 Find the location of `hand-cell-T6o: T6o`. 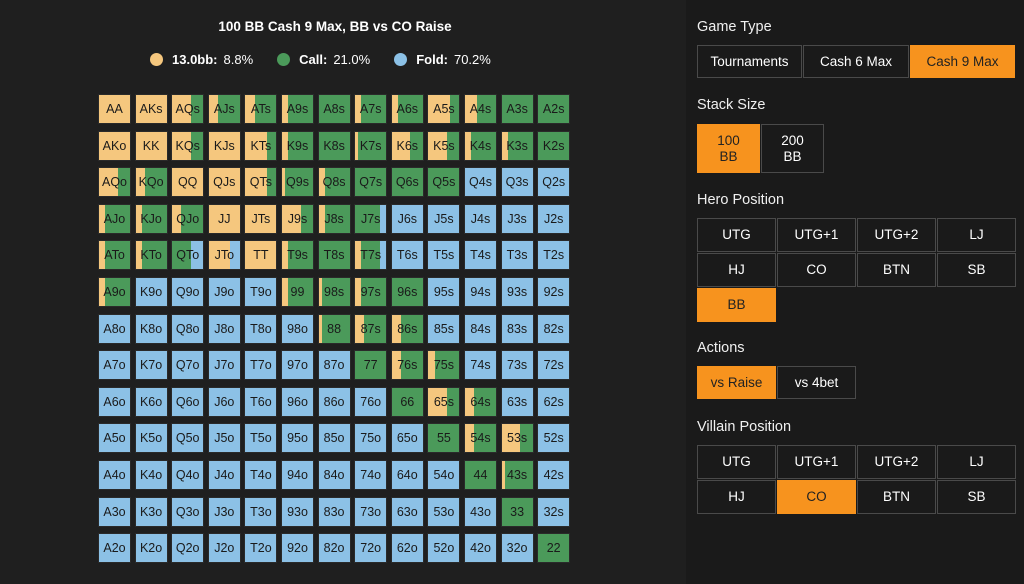

hand-cell-T6o: T6o is located at coordinates (261, 401).